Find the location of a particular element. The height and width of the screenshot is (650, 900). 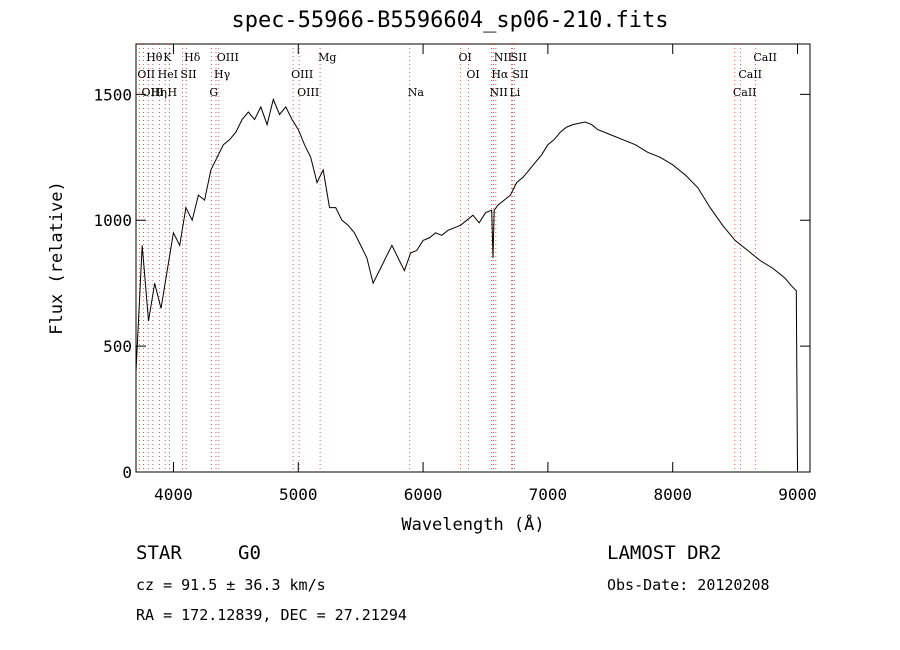

y-tick-label: 1500 is located at coordinates (112, 94).